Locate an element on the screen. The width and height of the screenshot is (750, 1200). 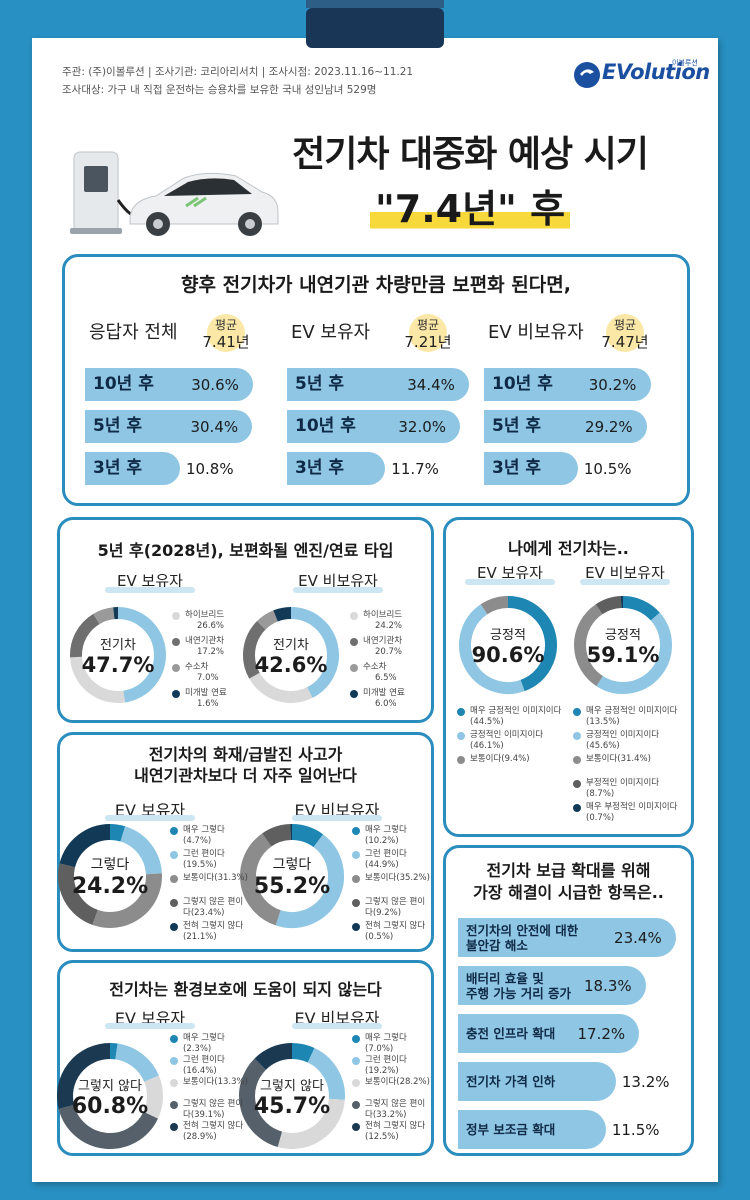
group-name: EV 보유자 is located at coordinates (331, 332).